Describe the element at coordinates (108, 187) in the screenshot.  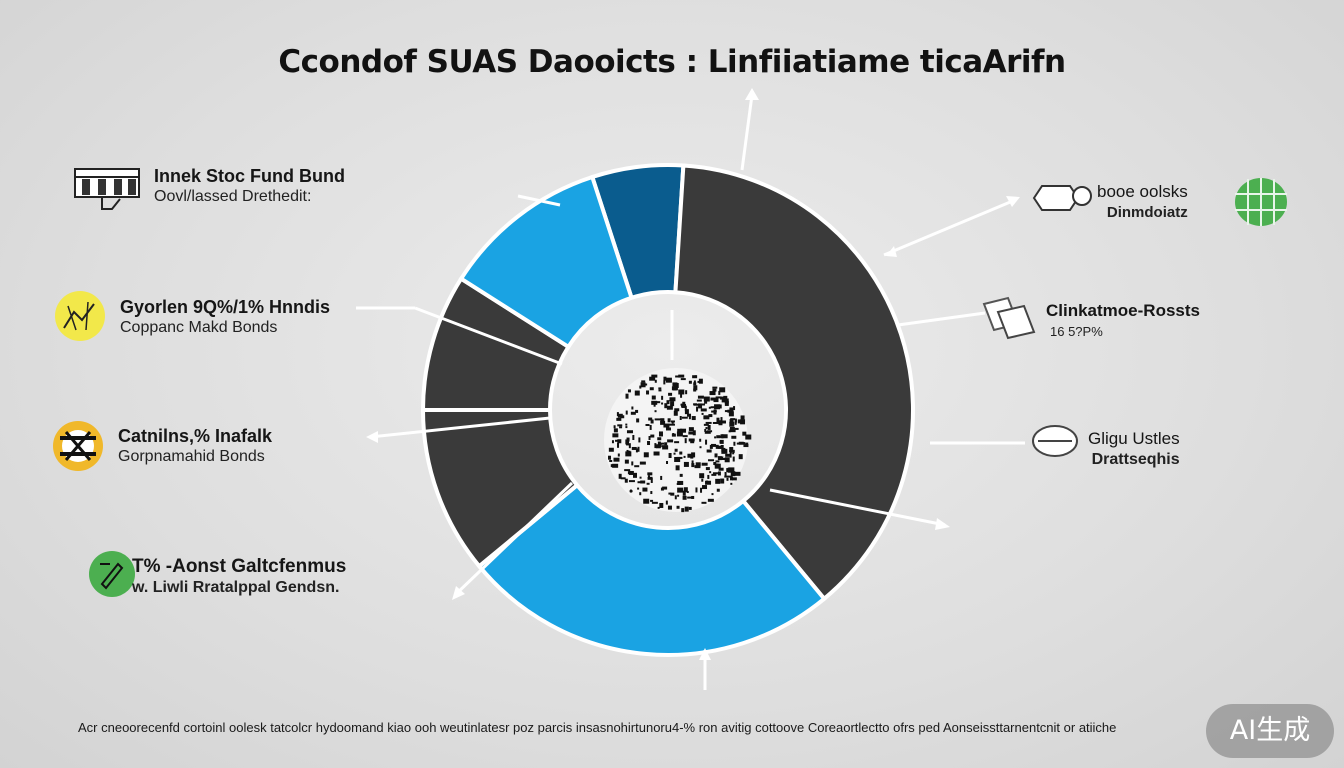
I see `building-icon` at that location.